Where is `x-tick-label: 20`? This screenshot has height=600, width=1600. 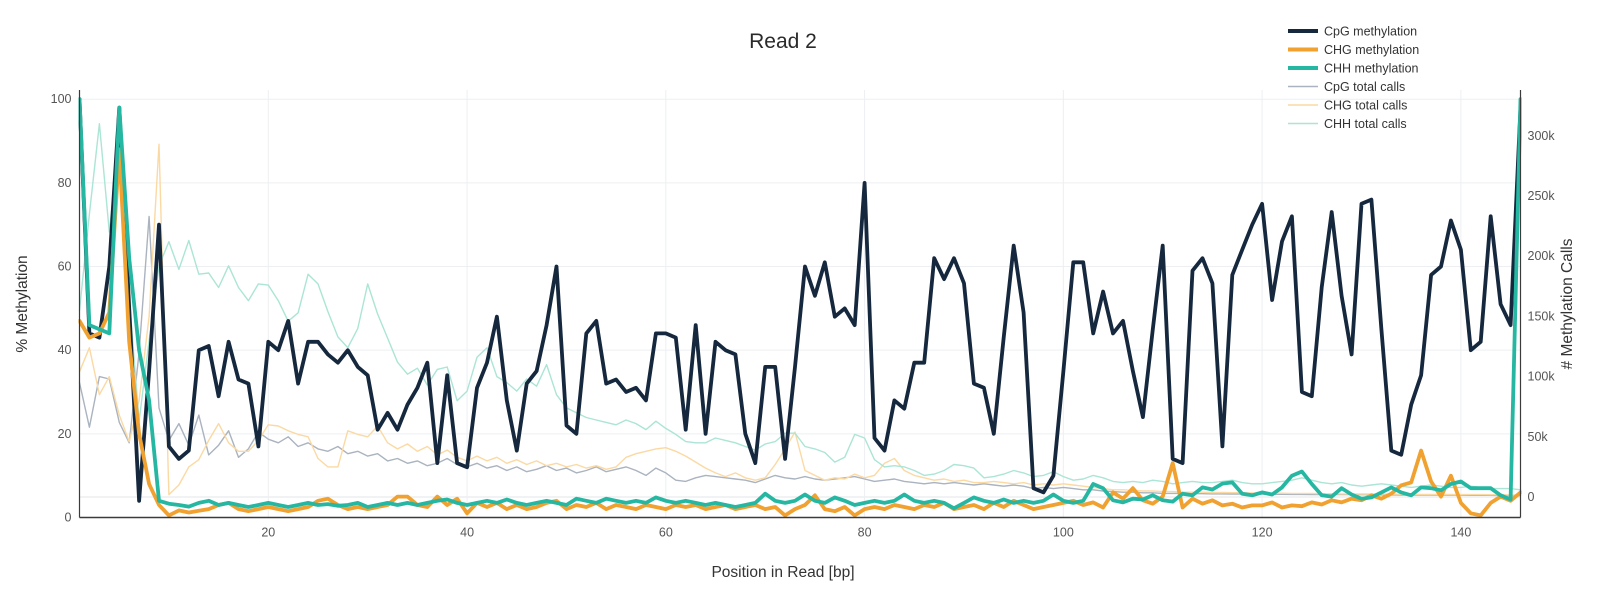 x-tick-label: 20 is located at coordinates (268, 533).